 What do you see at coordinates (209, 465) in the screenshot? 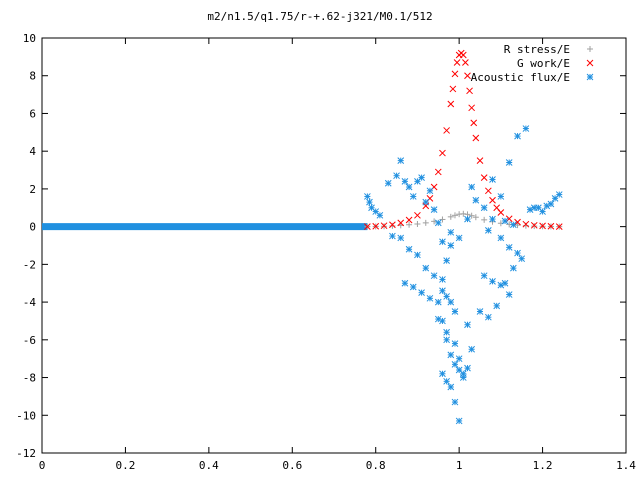
I see `x-tick-label: 0.4` at bounding box center [209, 465].